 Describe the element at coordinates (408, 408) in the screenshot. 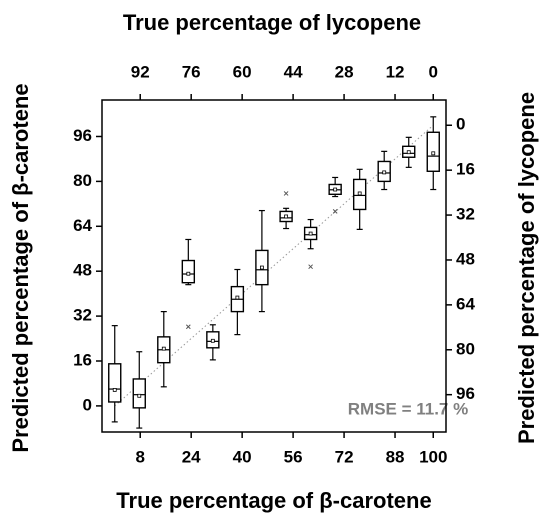

I see `rmse-annotation: RMSE = 11.7 %` at that location.